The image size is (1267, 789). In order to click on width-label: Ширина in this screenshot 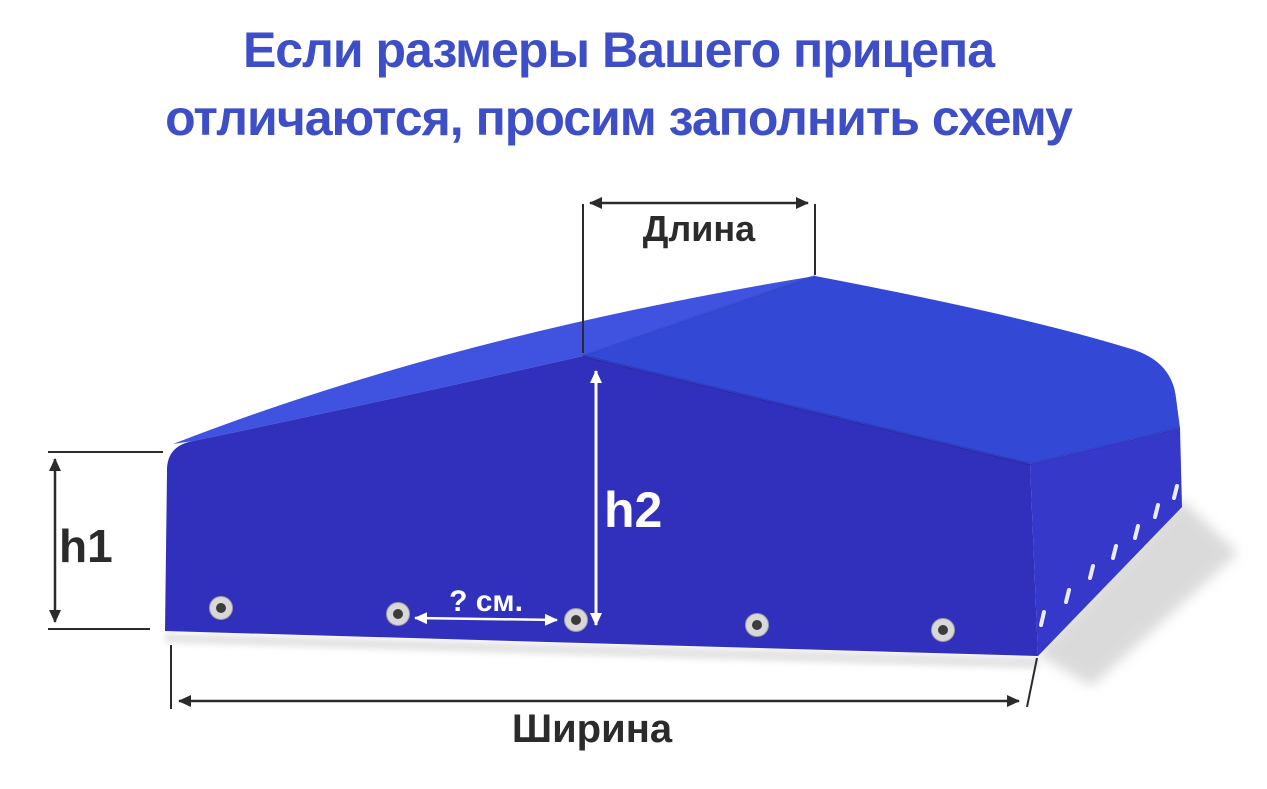, I will do `click(592, 729)`.